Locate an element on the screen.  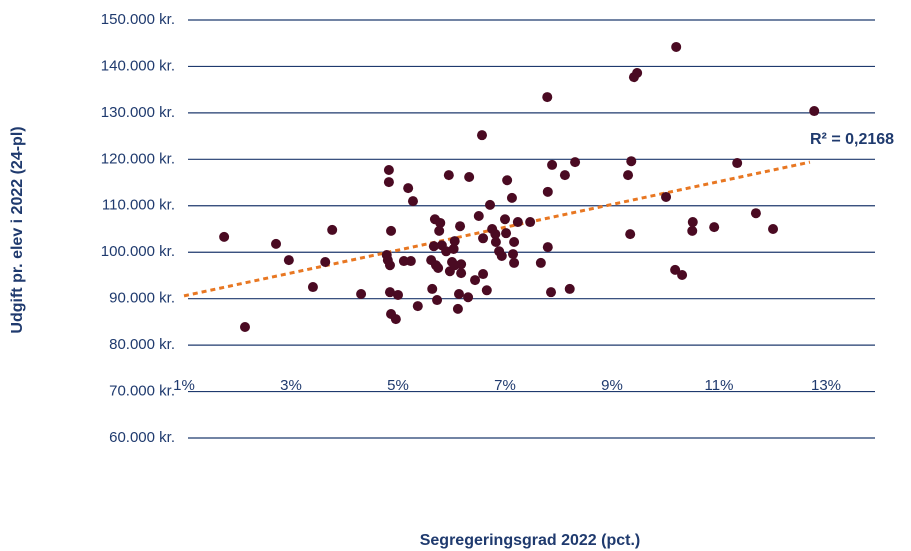
y-tick-label: 90.000 kr. is located at coordinates (142, 298).